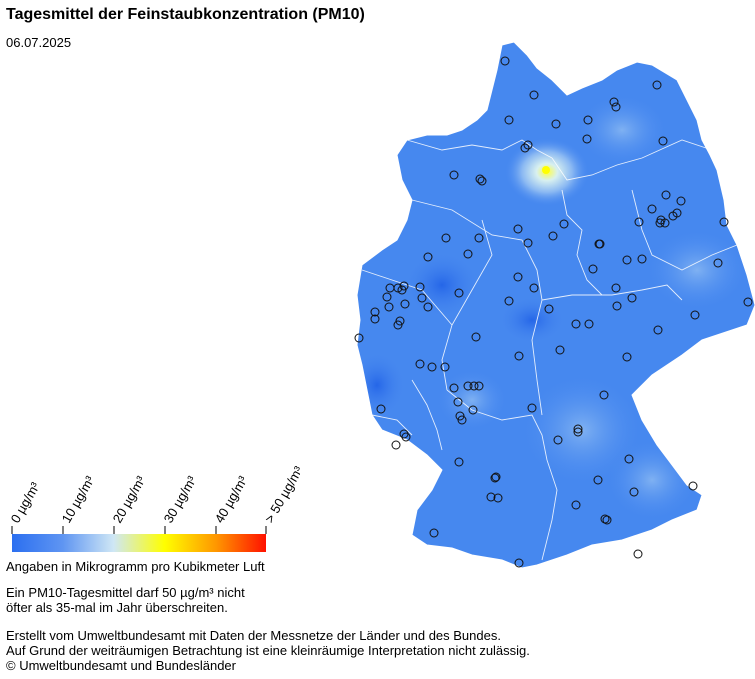  Describe the element at coordinates (125, 592) in the screenshot. I see `note-line: Ein PM10-Tagesmittel darf 50 µg/m³ nicht` at that location.